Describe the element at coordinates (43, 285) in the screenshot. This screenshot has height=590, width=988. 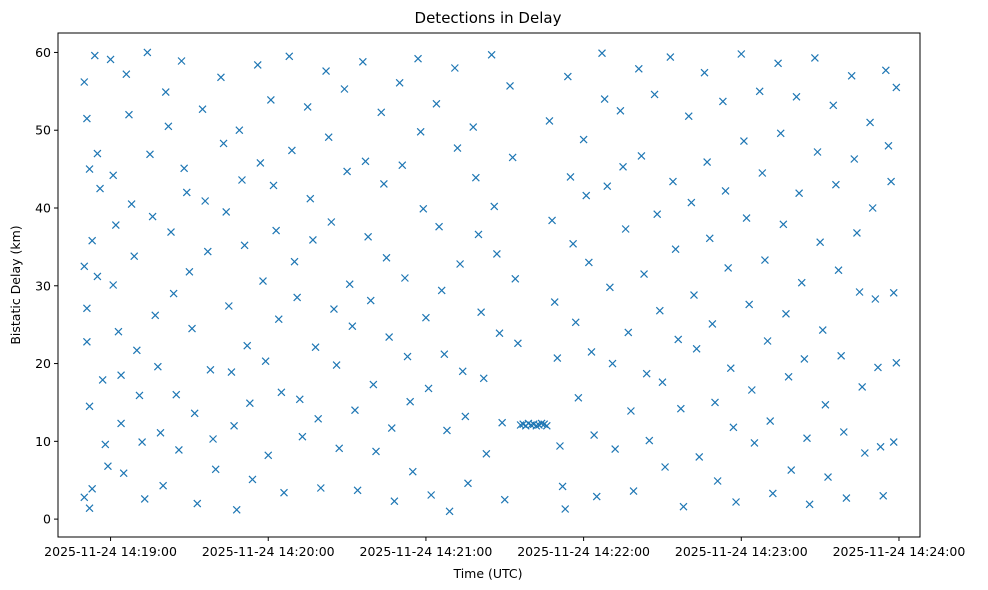
I see `y-tick-label: 30` at that location.